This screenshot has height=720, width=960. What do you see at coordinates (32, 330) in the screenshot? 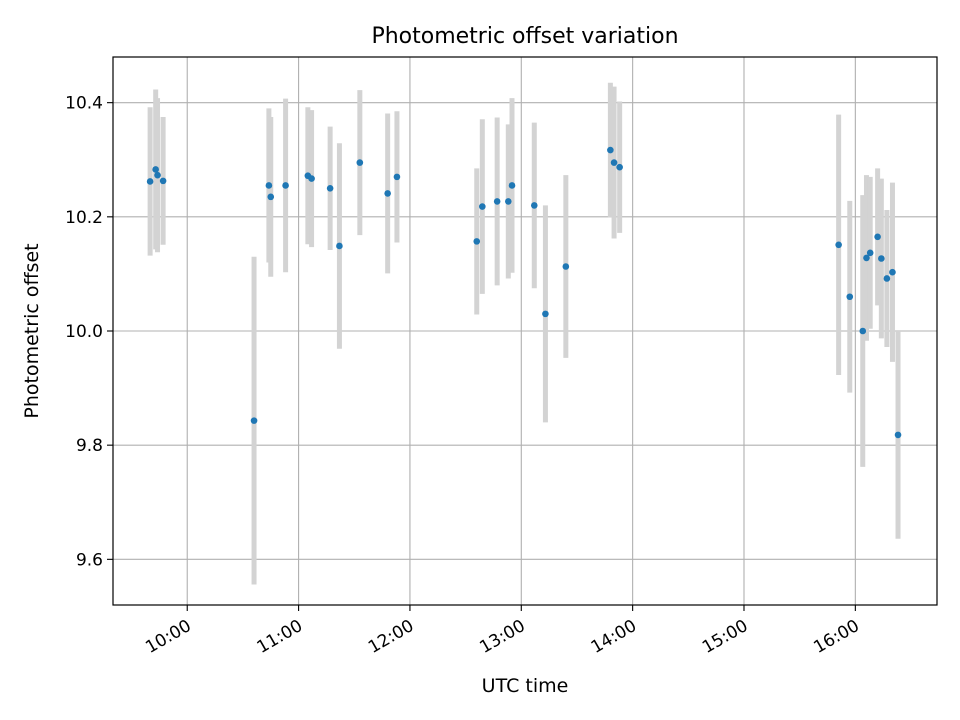
I see `y-axis-label: Photometric offset` at bounding box center [32, 330].